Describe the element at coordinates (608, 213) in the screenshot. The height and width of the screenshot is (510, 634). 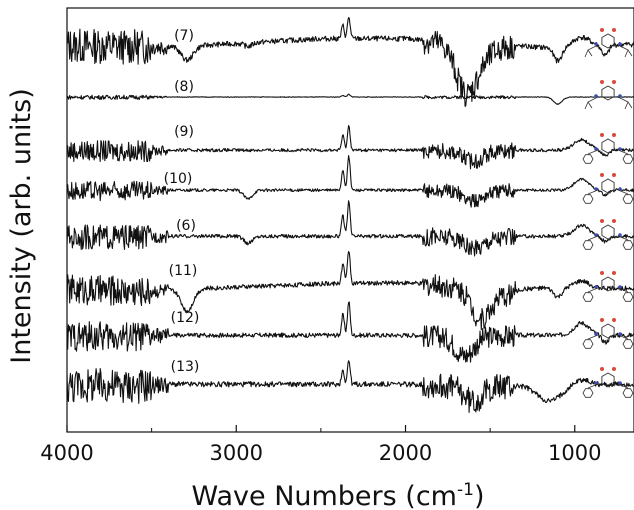
I see `molecule-structures` at that location.